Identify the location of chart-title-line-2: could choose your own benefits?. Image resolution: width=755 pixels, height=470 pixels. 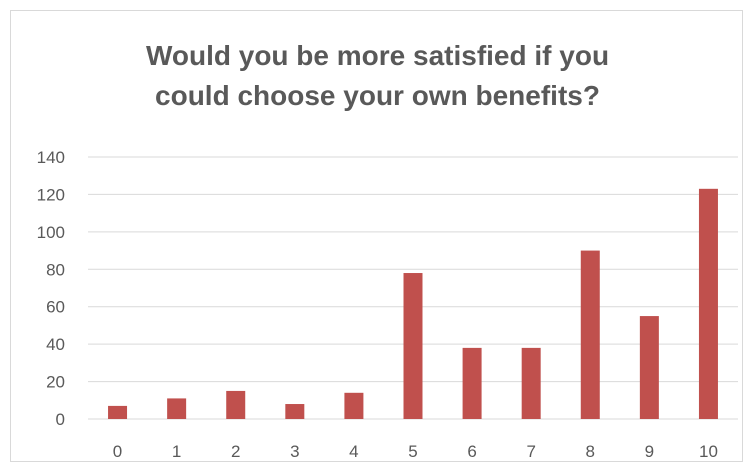
(377, 95).